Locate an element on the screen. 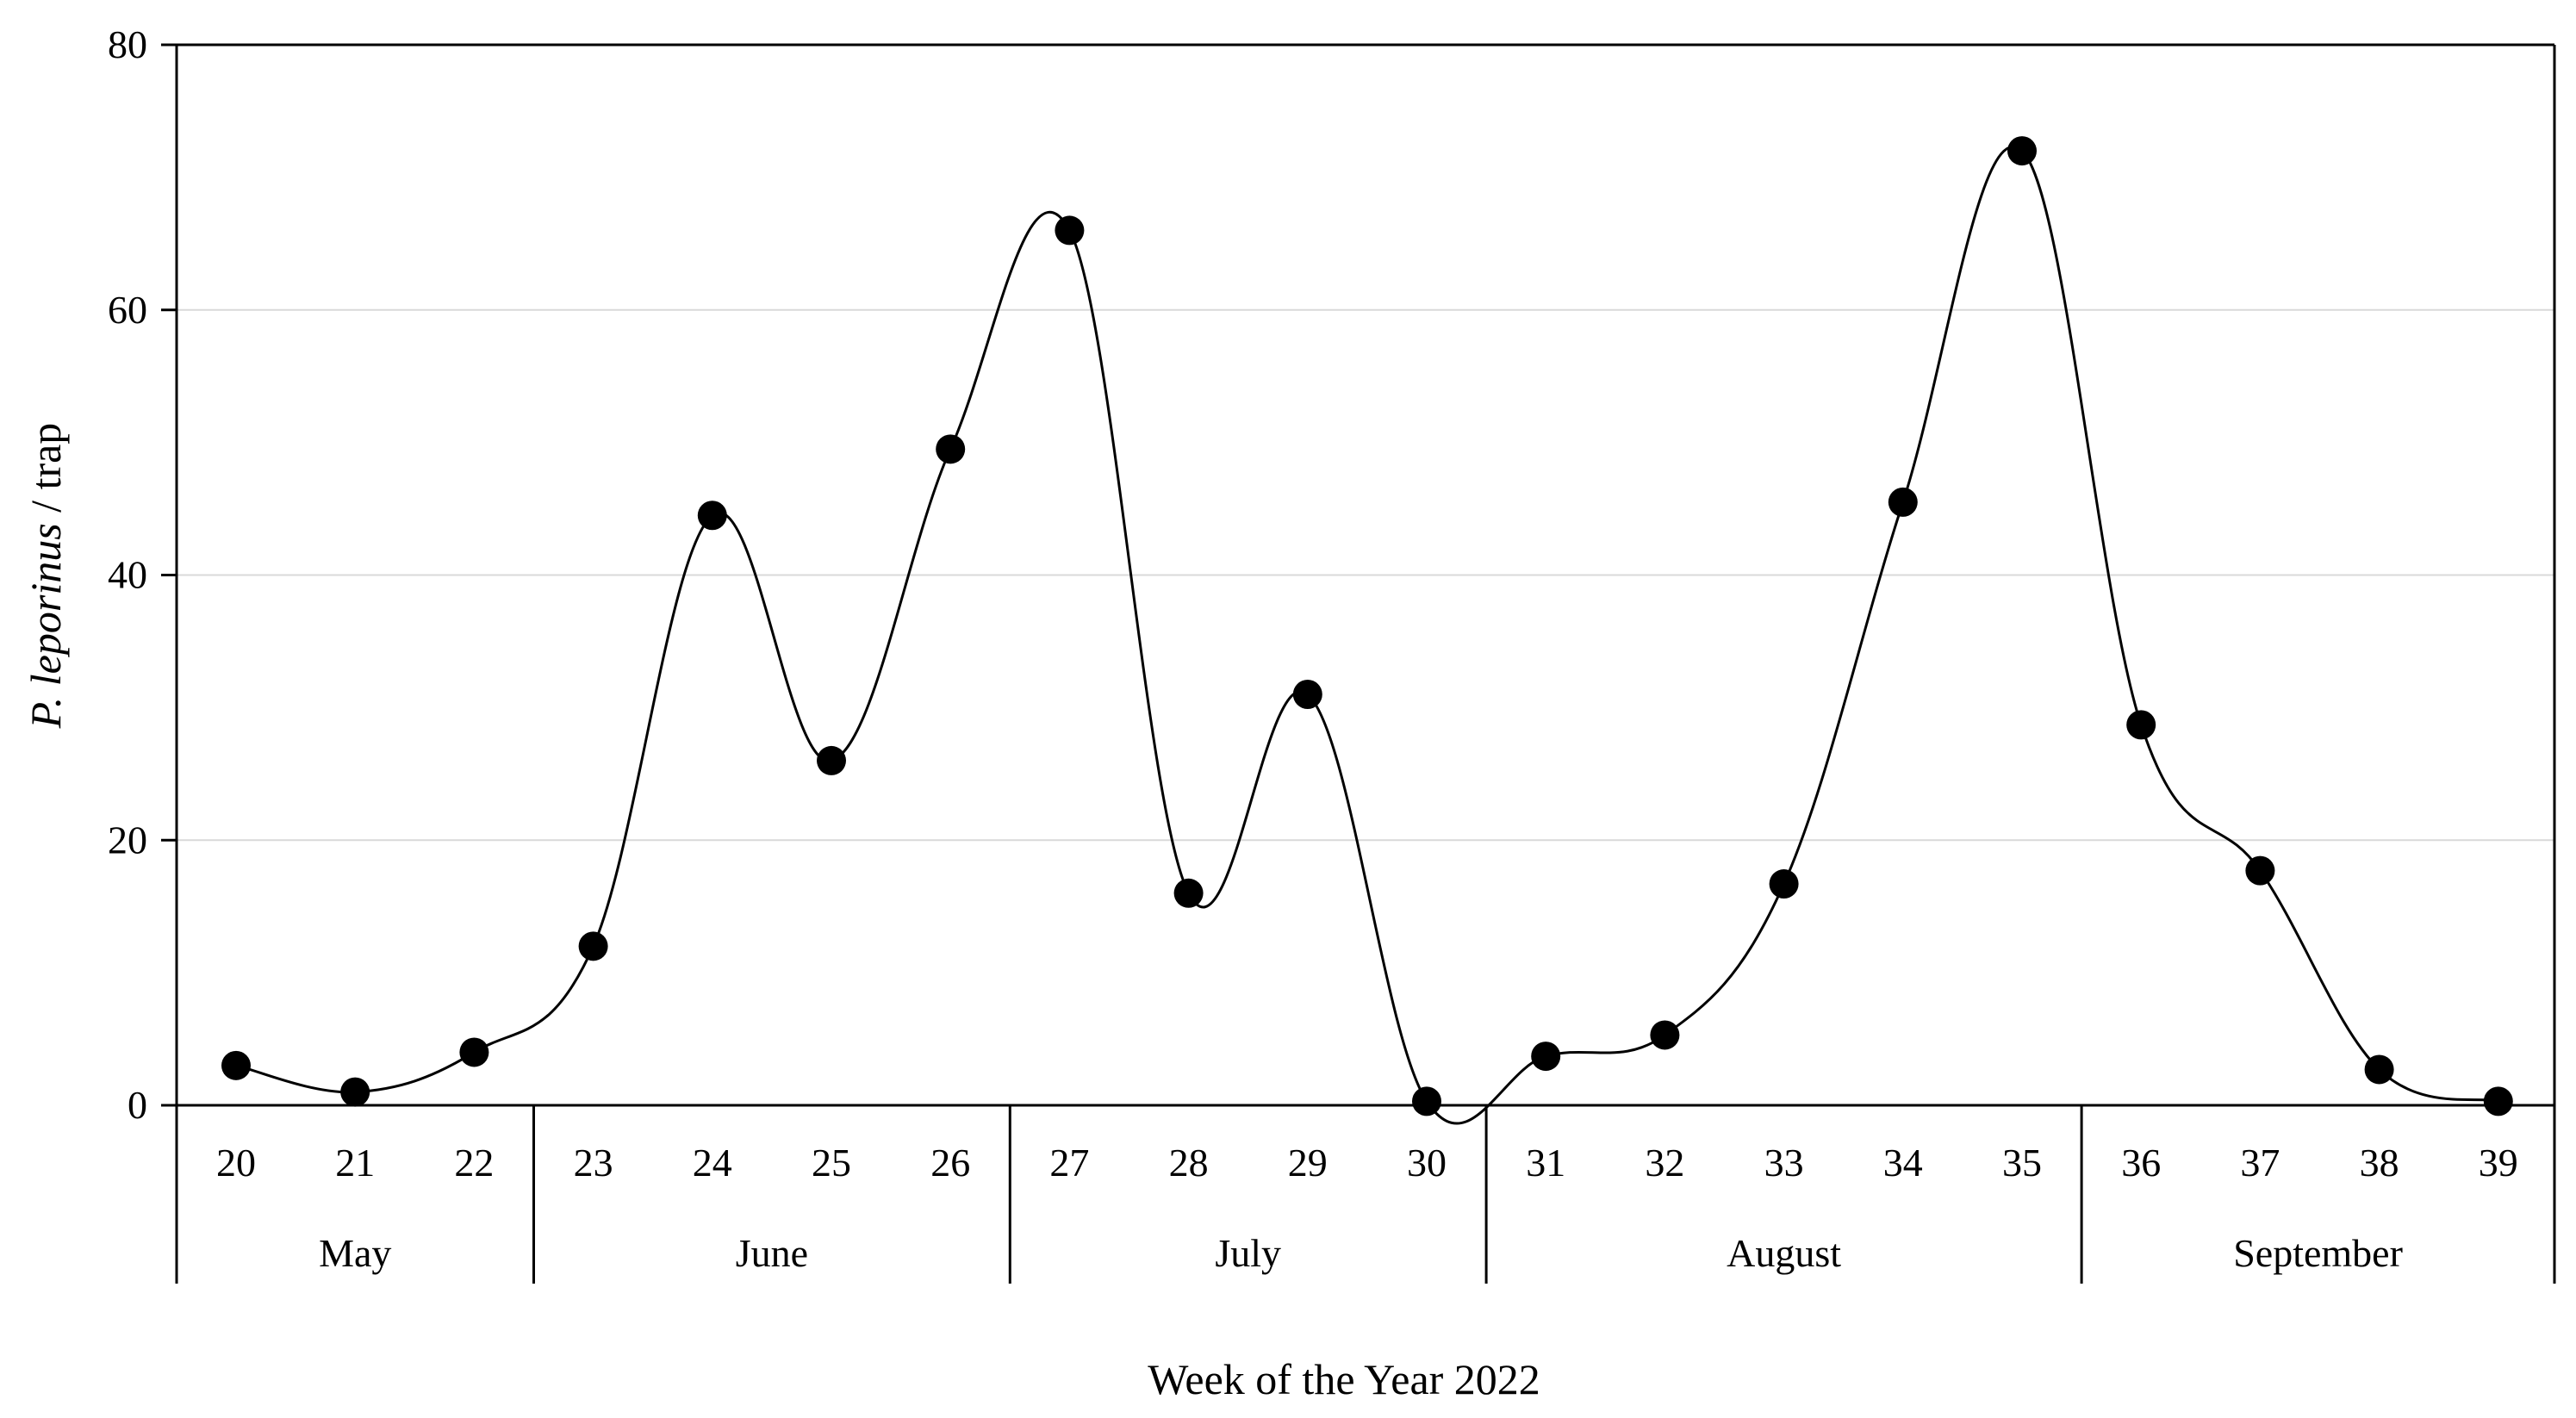 This screenshot has height=1418, width=2576. y-axis-label-species: P. leporinus is located at coordinates (46, 626).